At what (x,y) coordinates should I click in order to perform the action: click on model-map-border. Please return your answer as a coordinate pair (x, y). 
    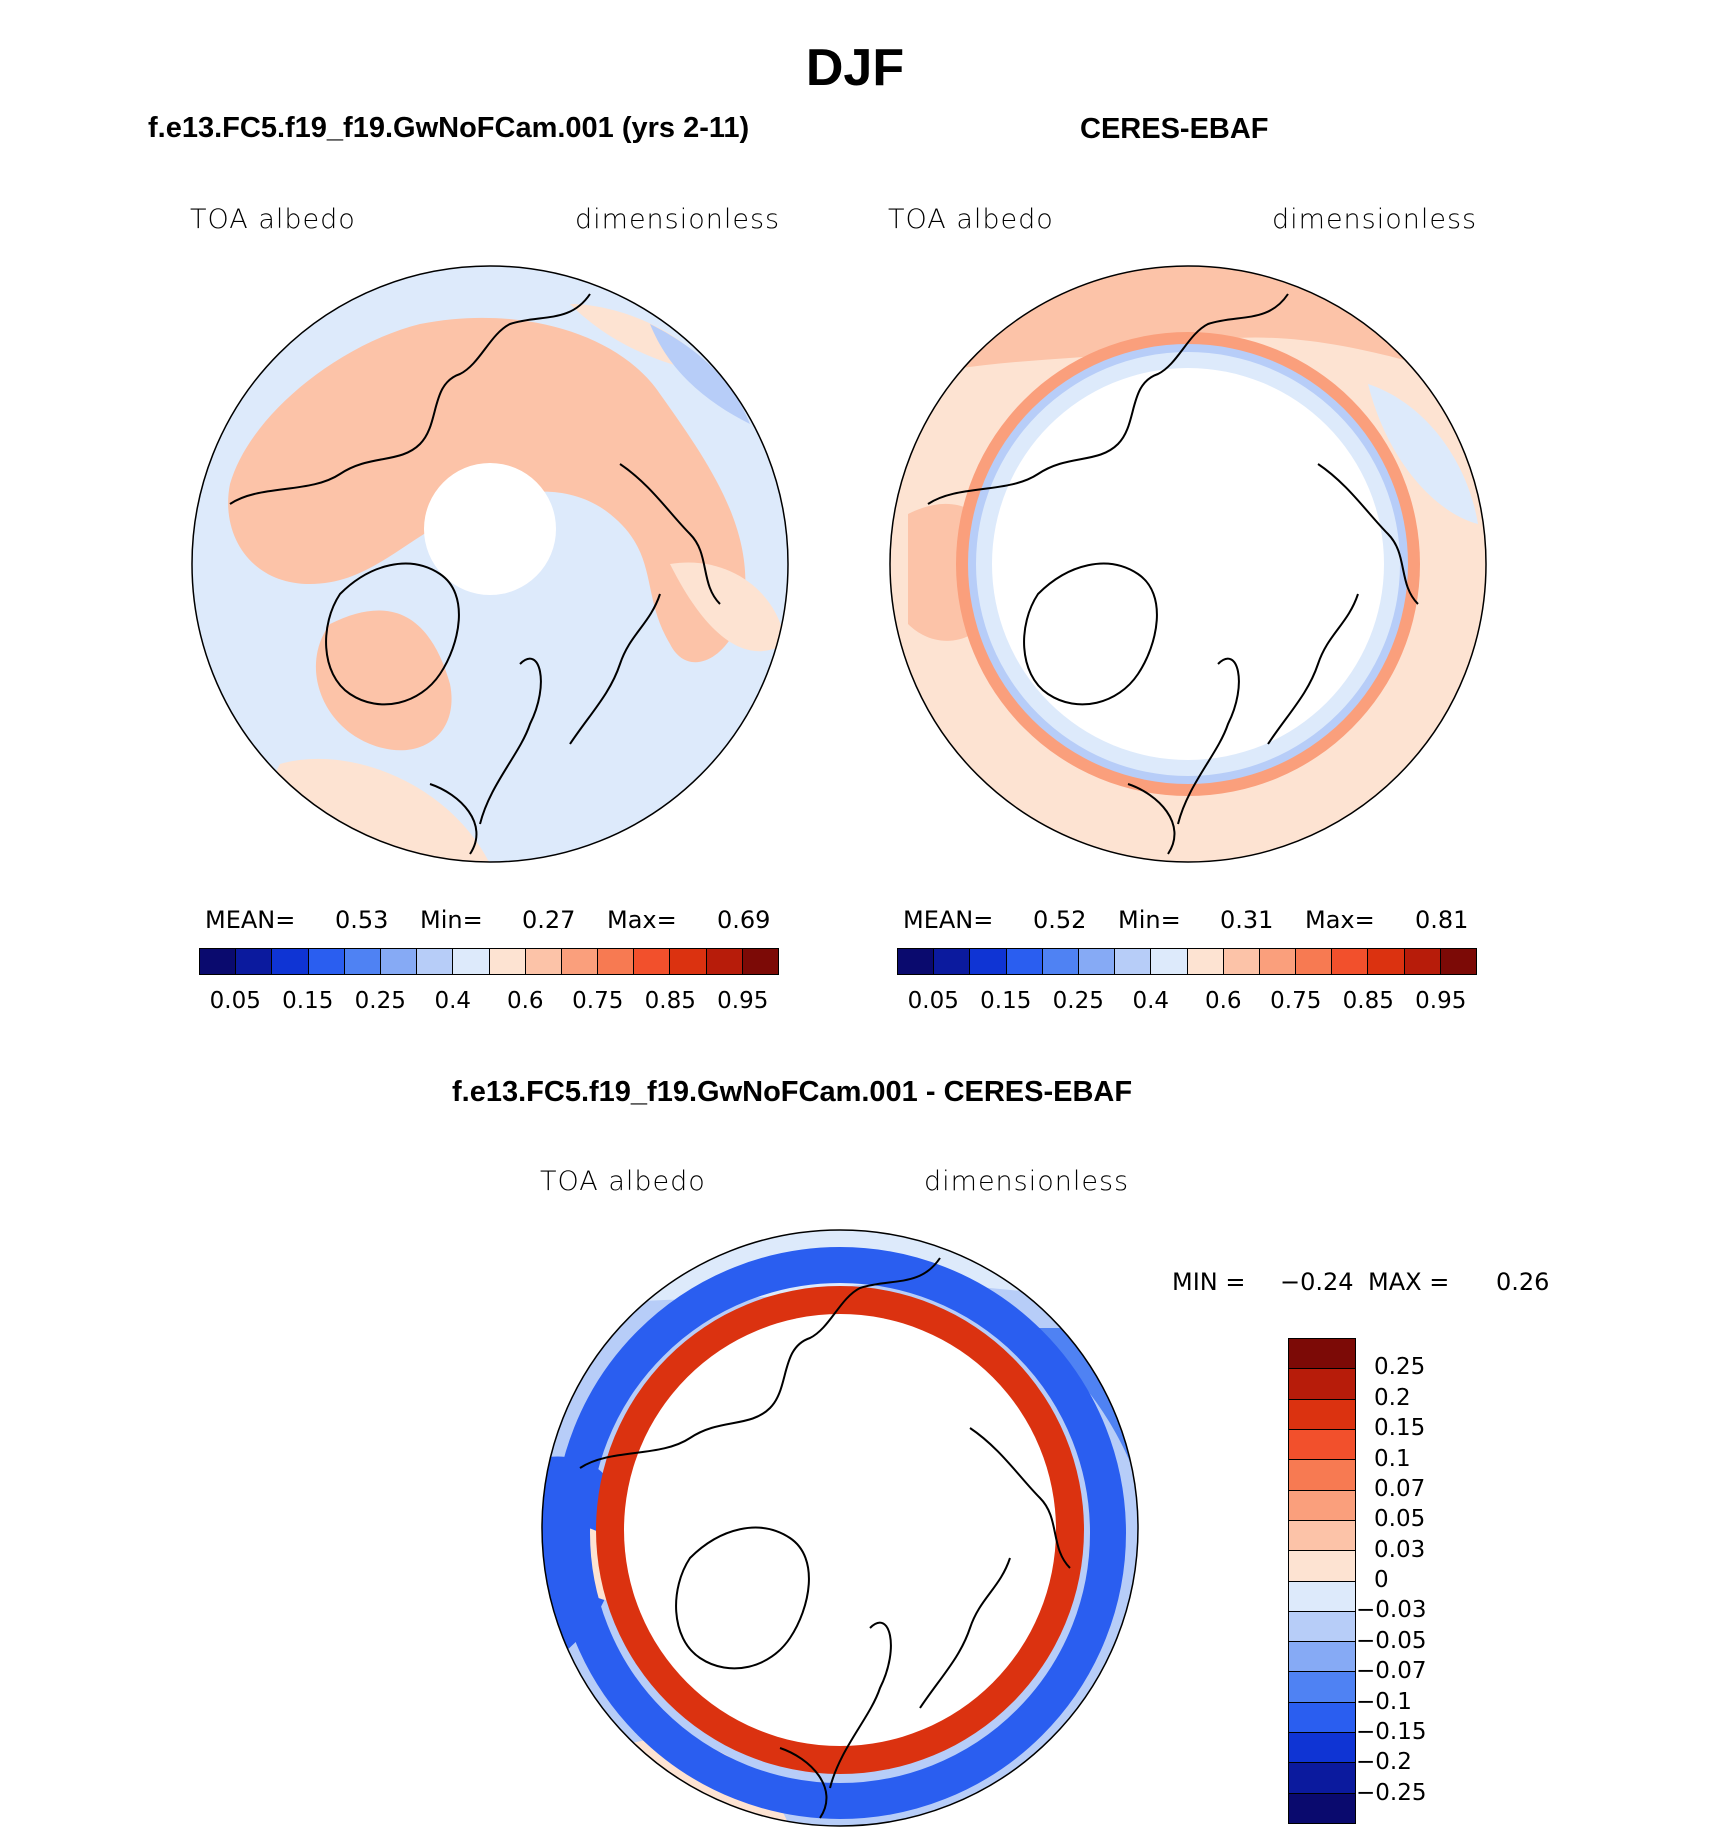
    Looking at the image, I should click on (490, 564).